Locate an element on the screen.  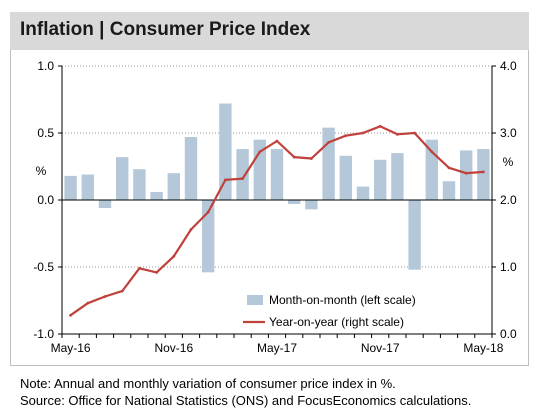
x-tick-label: Nov-17 is located at coordinates (380, 348).